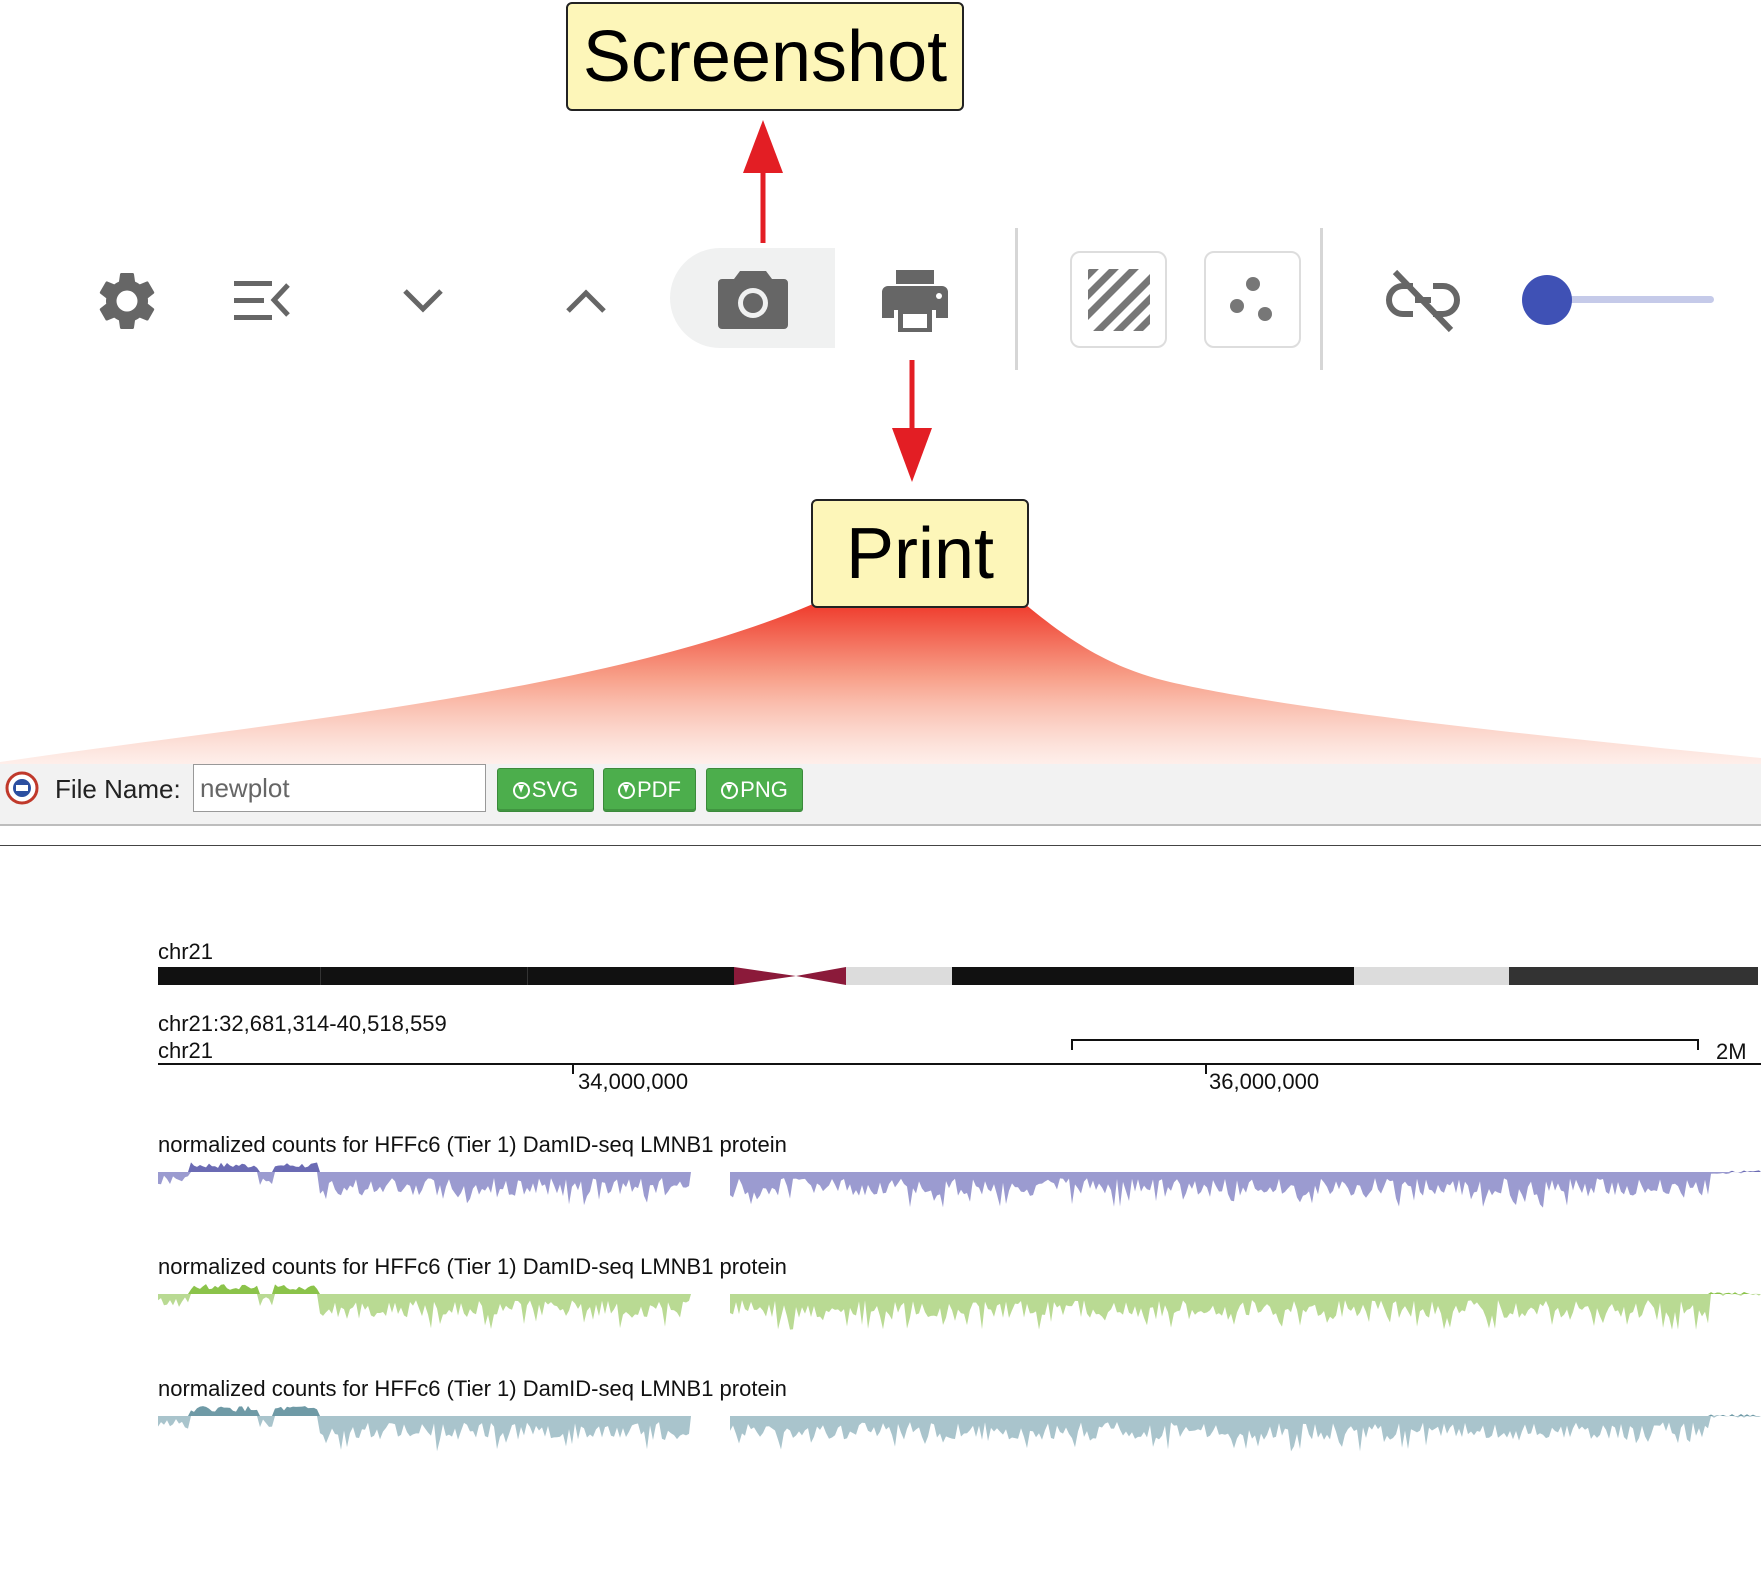  I want to click on screenshot-callout: Screenshot, so click(765, 56).